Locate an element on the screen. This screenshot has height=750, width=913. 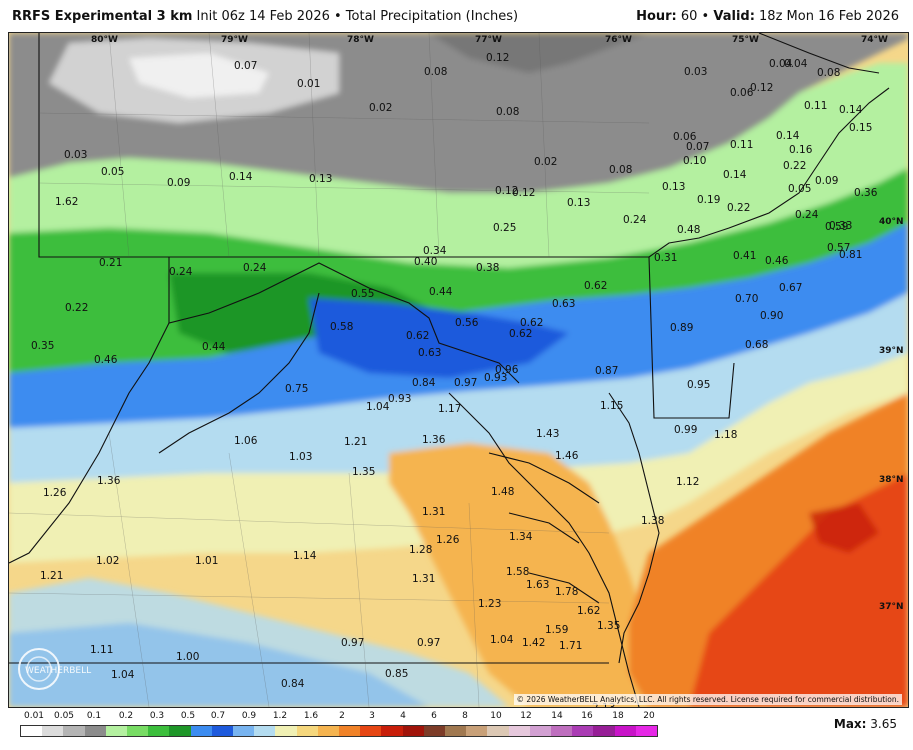
precip-value-label: 1.11 is located at coordinates (101, 650).